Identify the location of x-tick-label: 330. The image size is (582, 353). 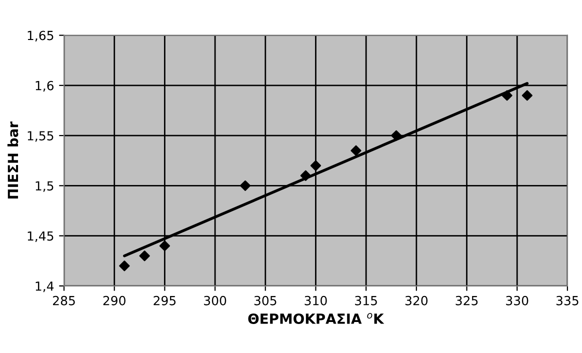
(517, 301).